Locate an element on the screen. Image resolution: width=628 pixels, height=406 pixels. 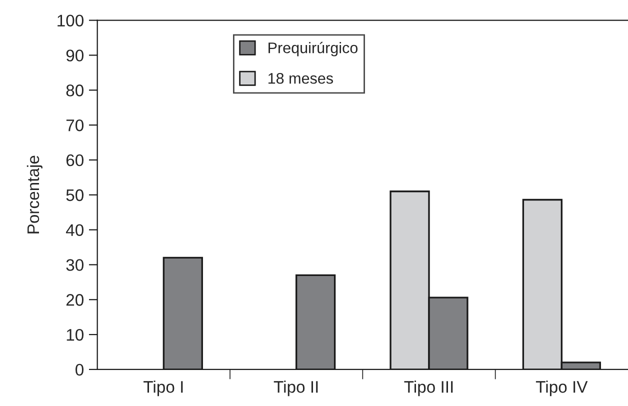
legend-label: 18 meses is located at coordinates (300, 78).